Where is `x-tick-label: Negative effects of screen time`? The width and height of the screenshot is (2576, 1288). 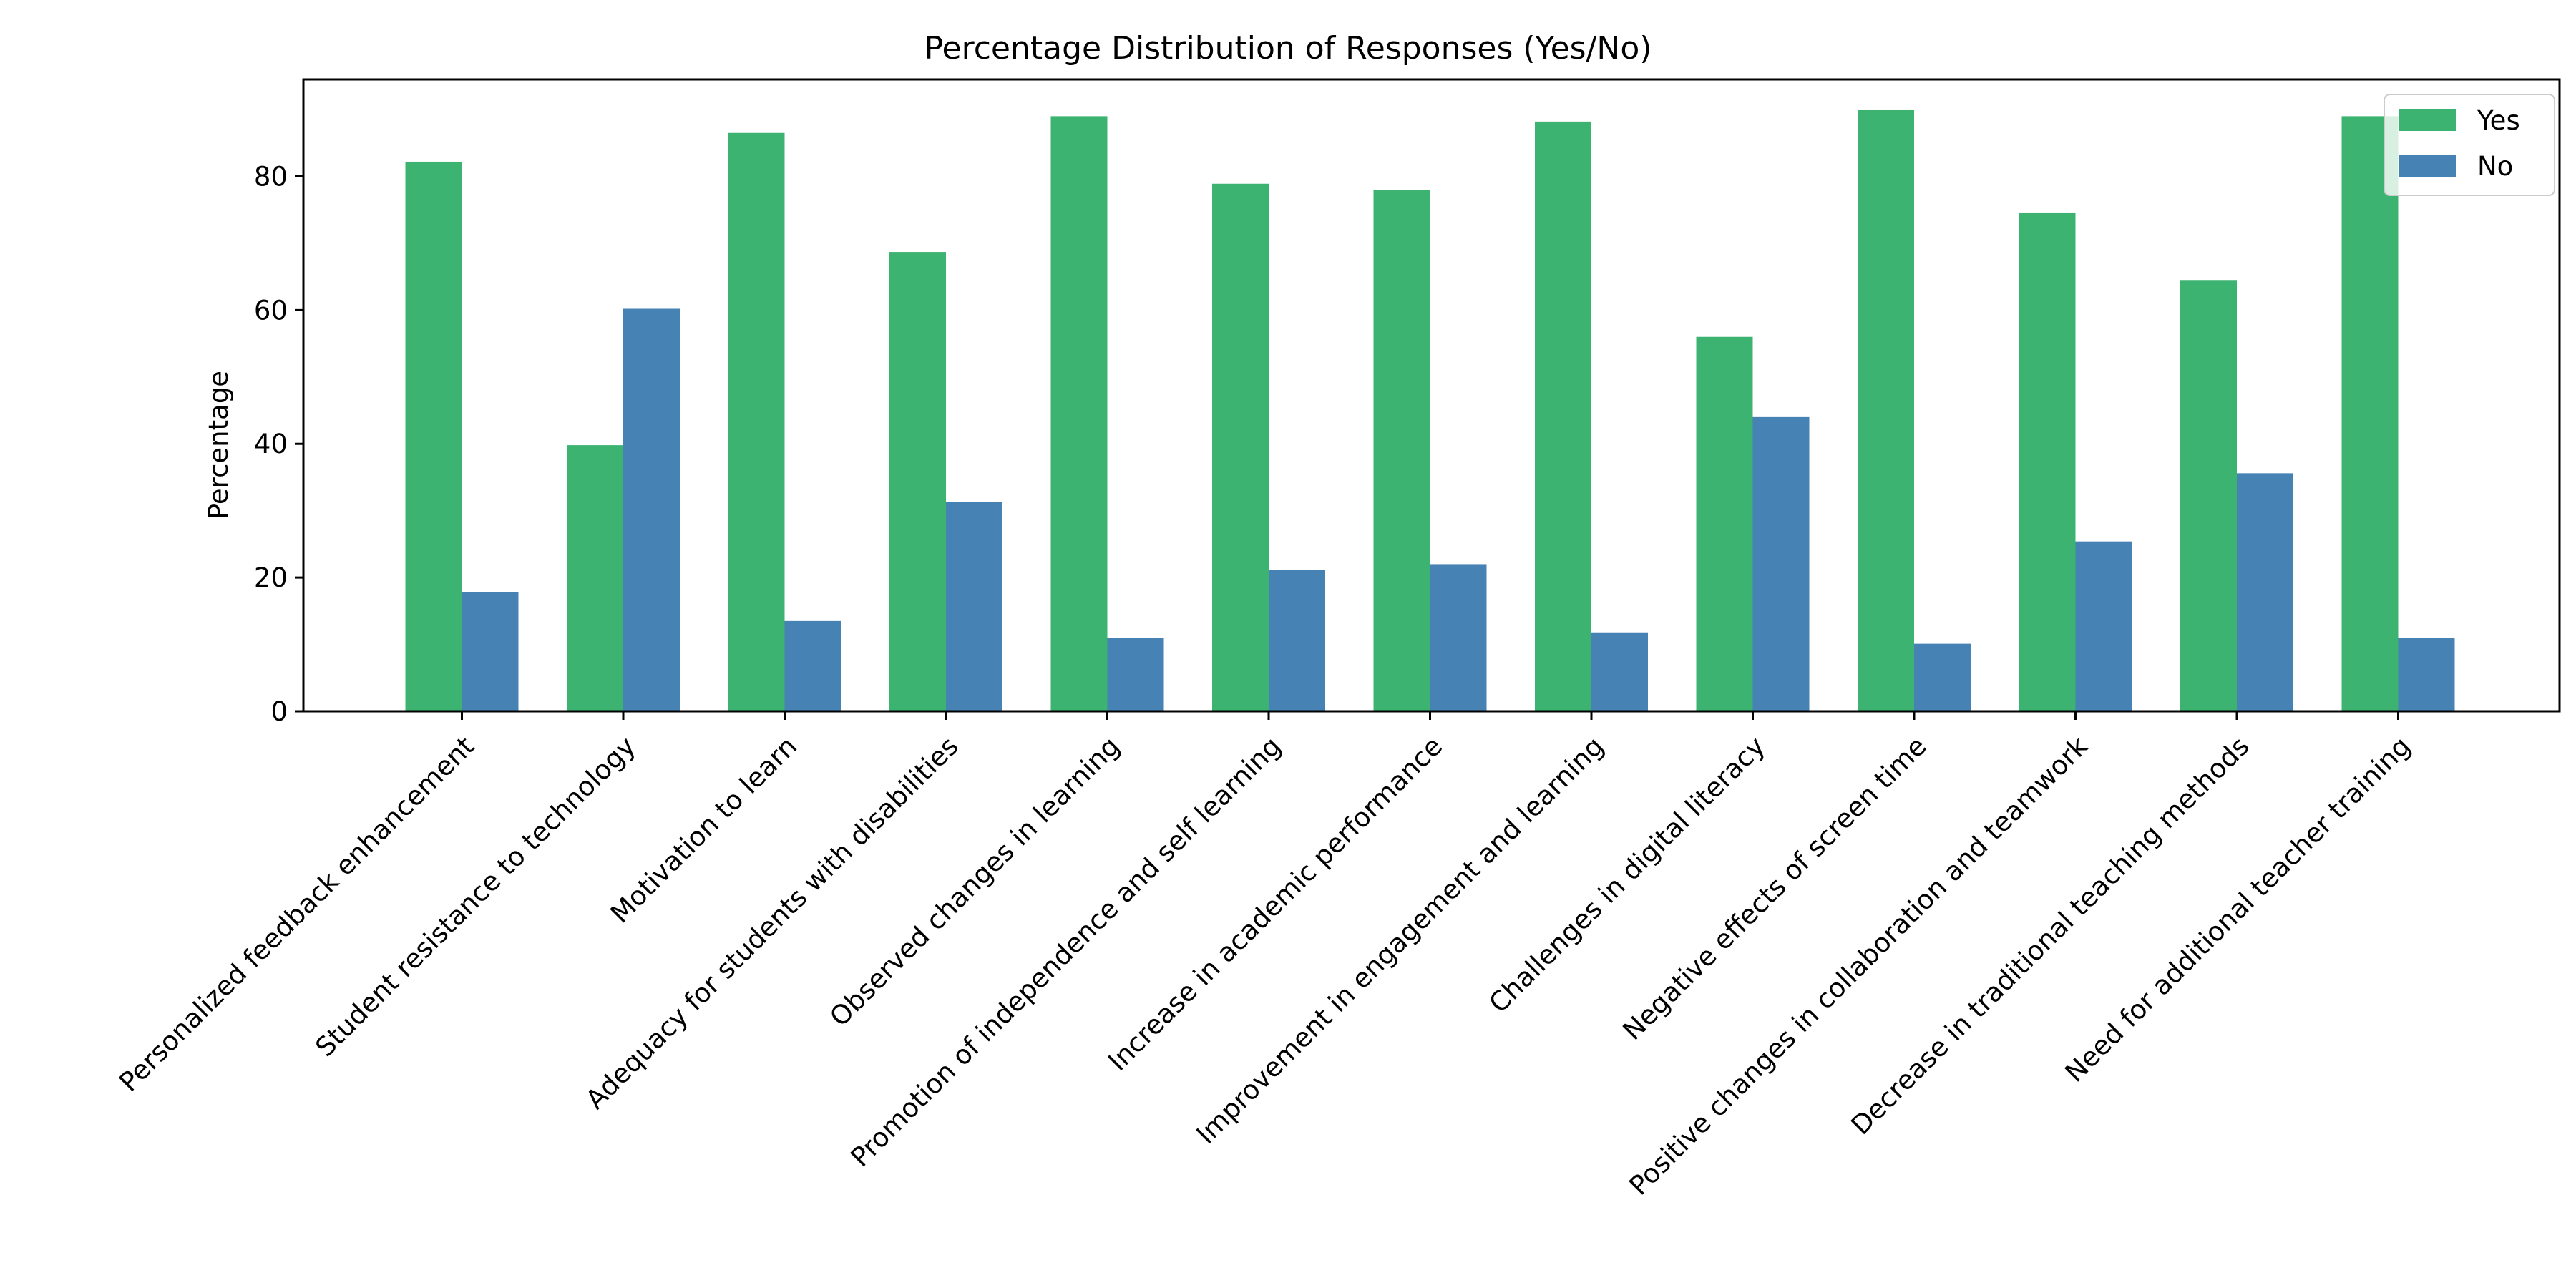 x-tick-label: Negative effects of screen time is located at coordinates (1775, 888).